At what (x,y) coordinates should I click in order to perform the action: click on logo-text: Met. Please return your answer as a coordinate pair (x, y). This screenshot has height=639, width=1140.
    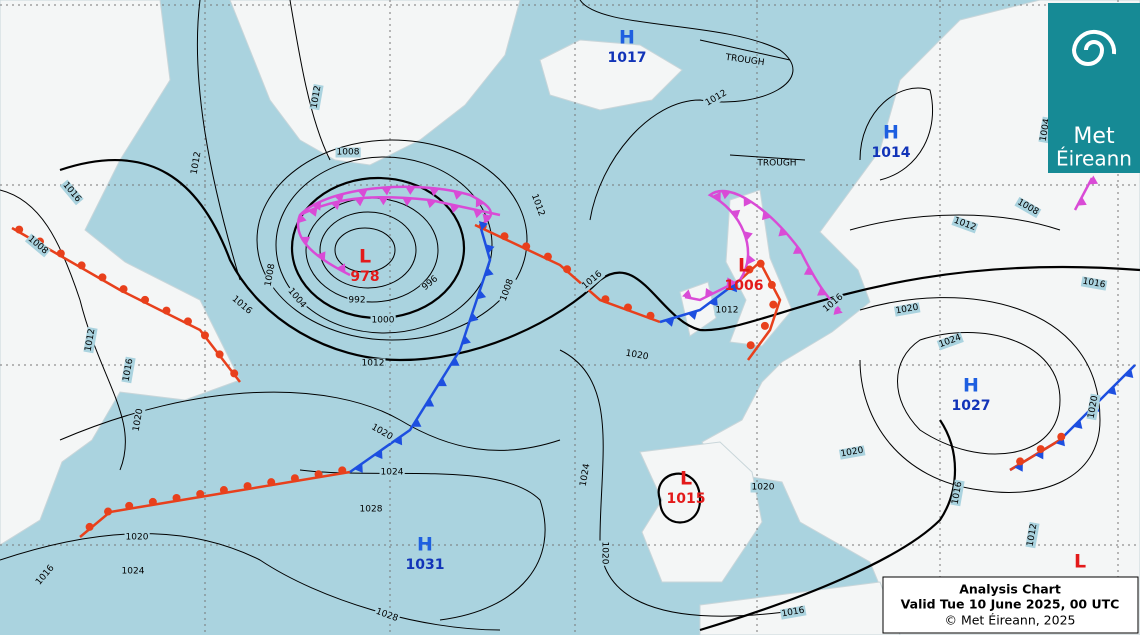
    Looking at the image, I should click on (1094, 136).